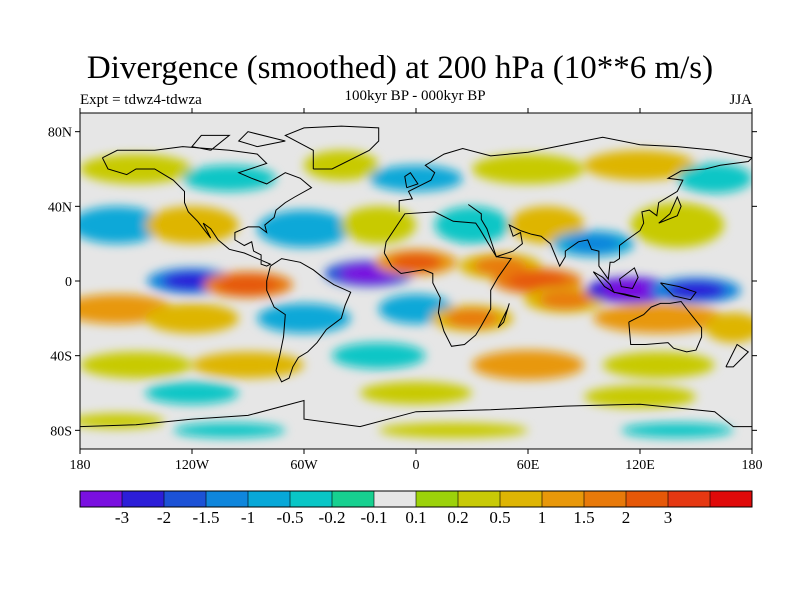 The height and width of the screenshot is (600, 800). Describe the element at coordinates (141, 100) in the screenshot. I see `experiment-label: Expt = tdwz4-tdwza` at that location.